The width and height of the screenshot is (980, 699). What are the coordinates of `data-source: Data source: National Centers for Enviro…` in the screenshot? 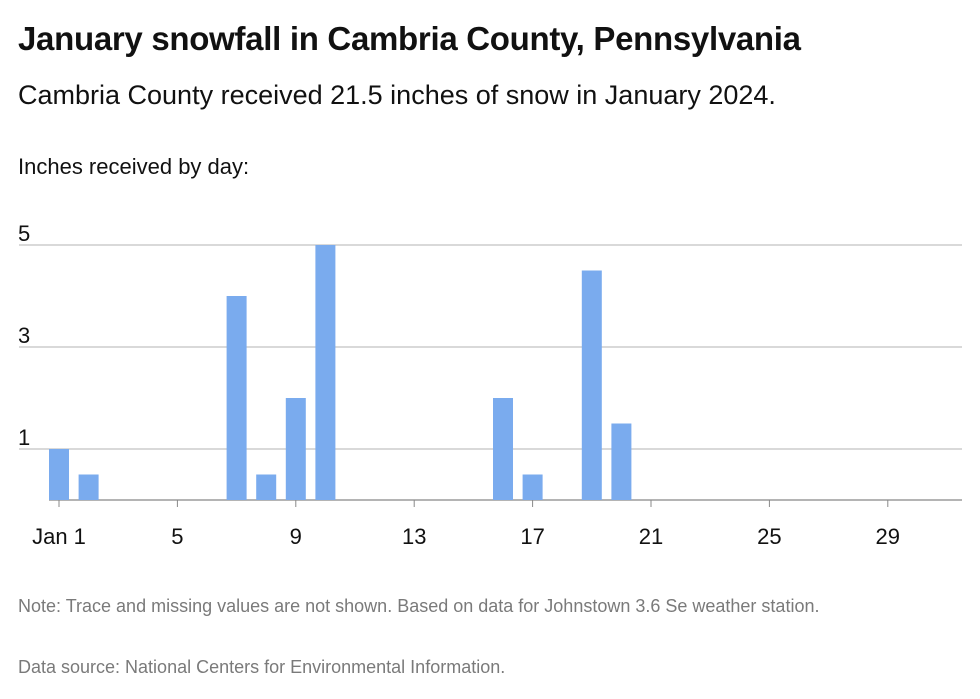 It's located at (262, 667).